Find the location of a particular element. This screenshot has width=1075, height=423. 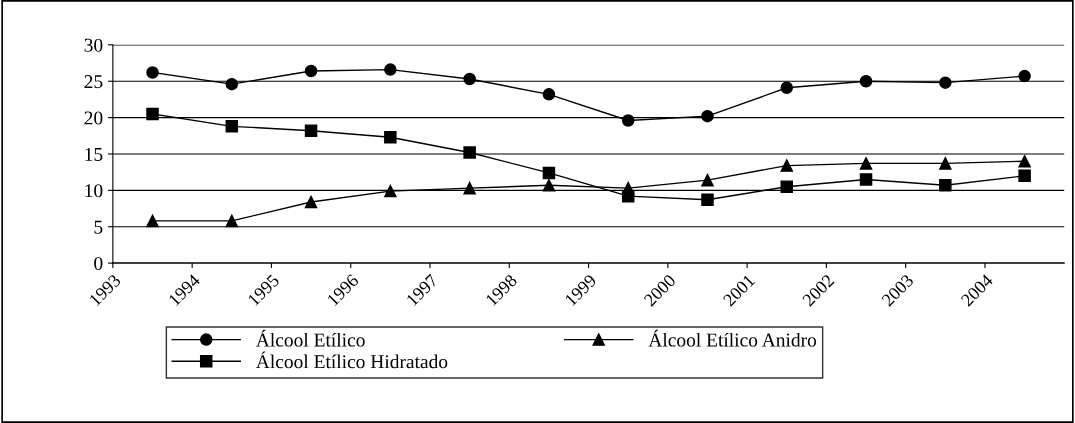

y-tick-label: 5 is located at coordinates (98, 227).